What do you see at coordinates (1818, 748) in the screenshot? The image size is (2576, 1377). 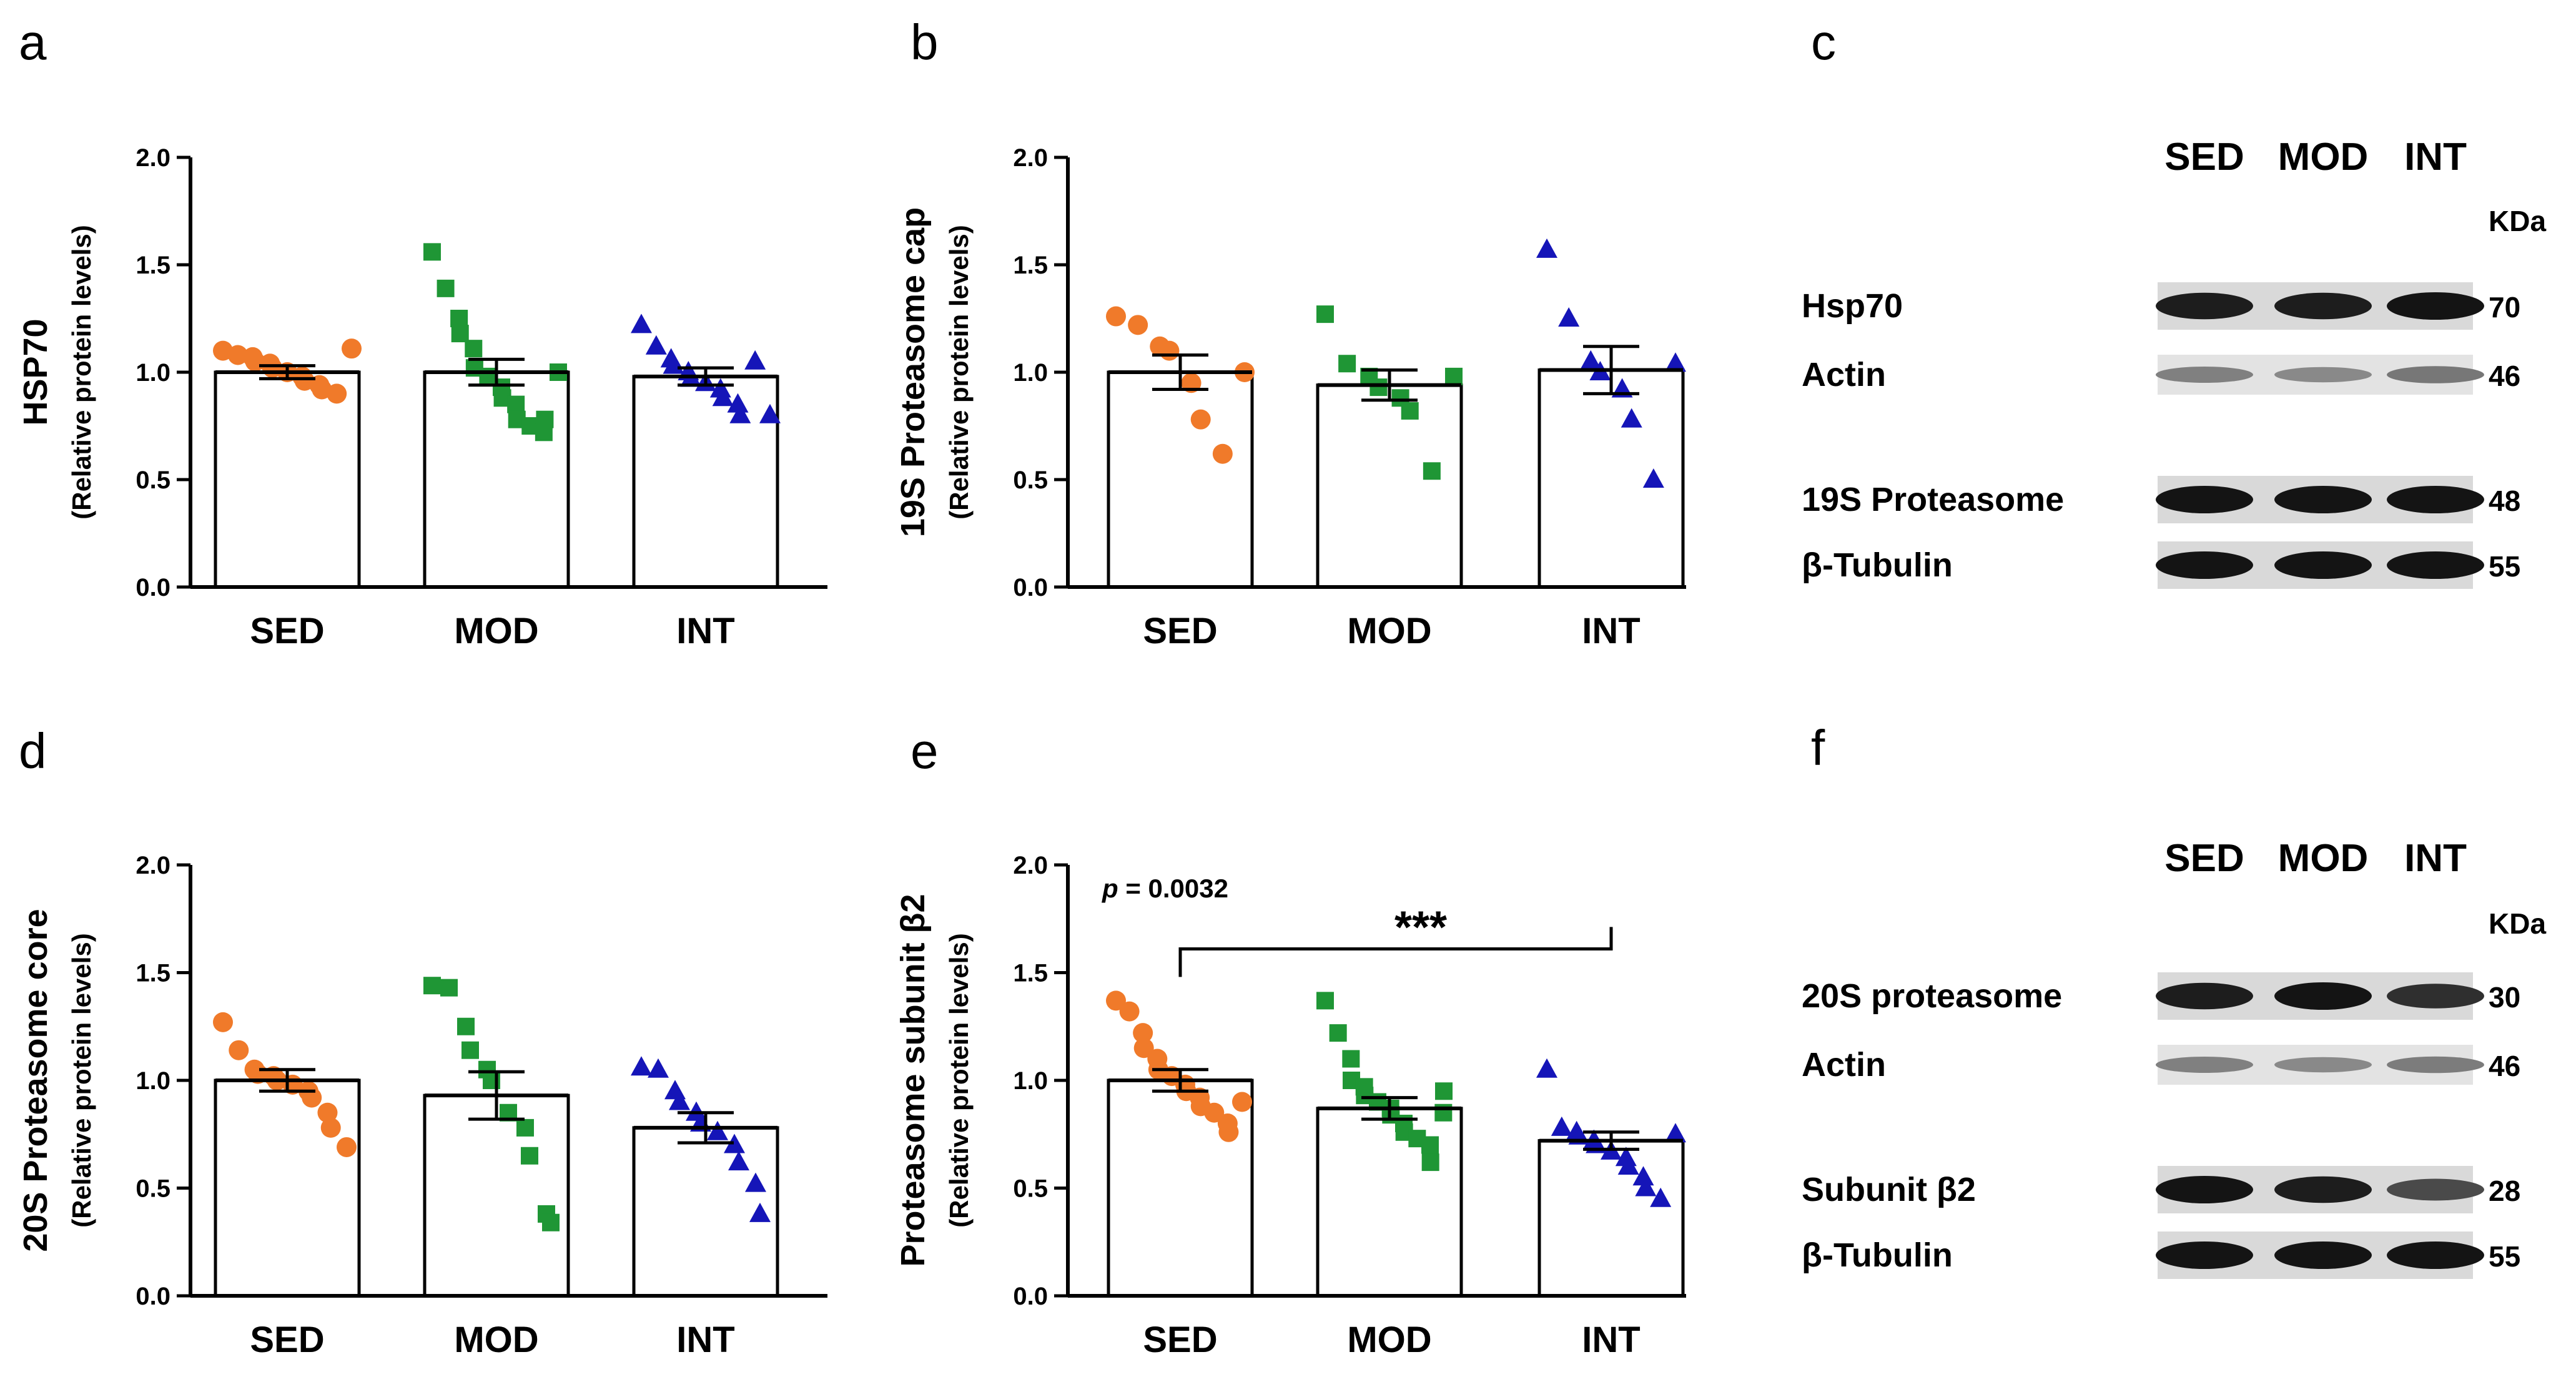 I see `panel-letter: f` at bounding box center [1818, 748].